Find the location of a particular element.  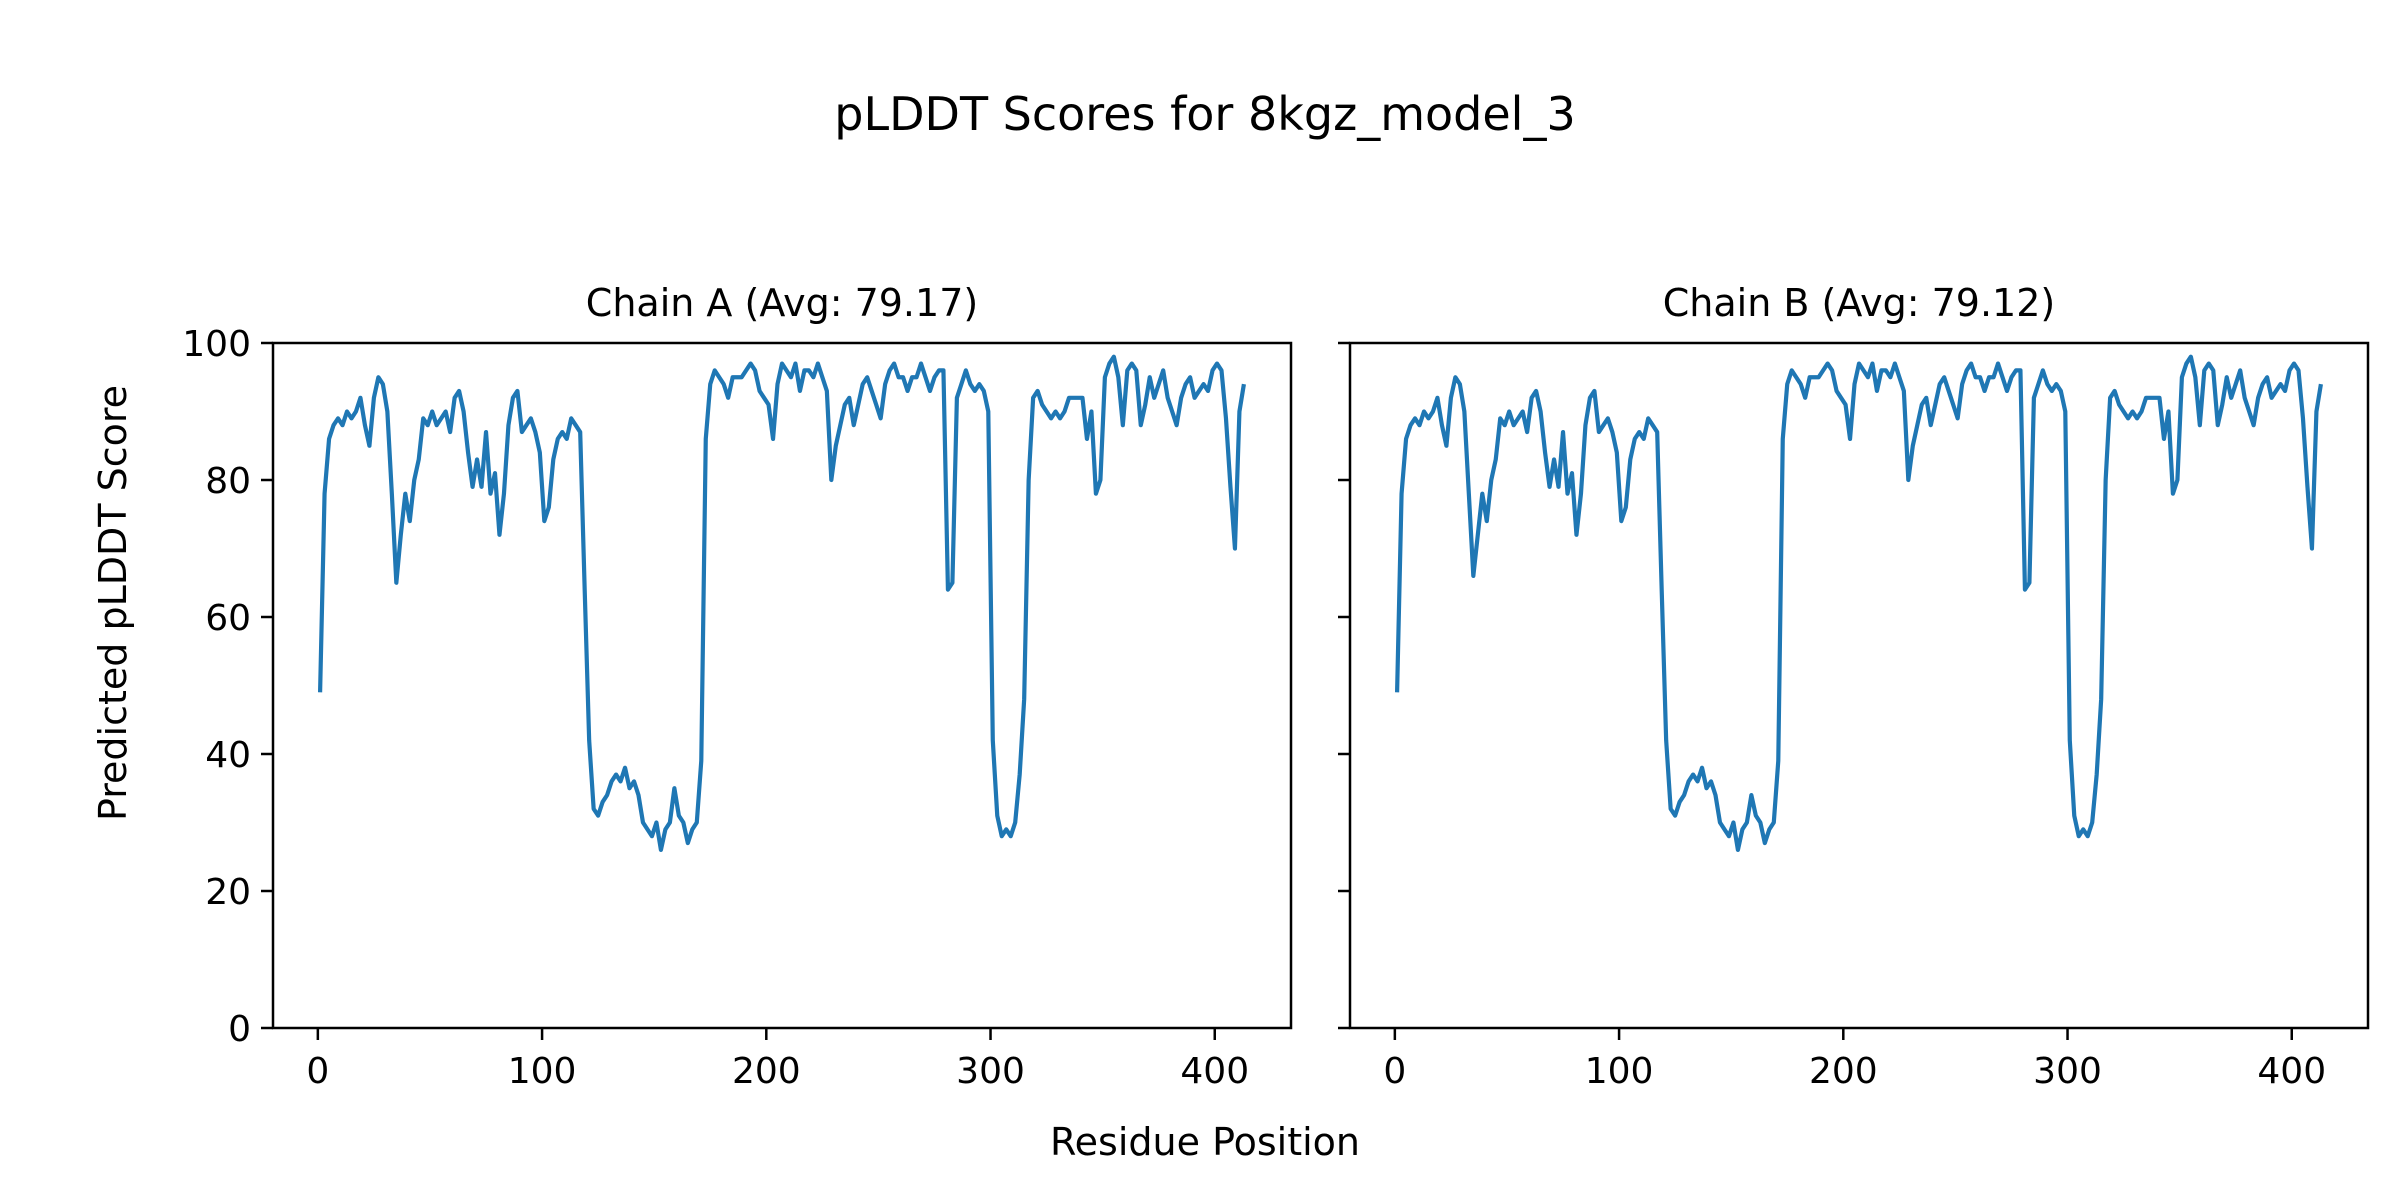

x-tick-label-chain-a-200: 200 is located at coordinates (766, 1071).